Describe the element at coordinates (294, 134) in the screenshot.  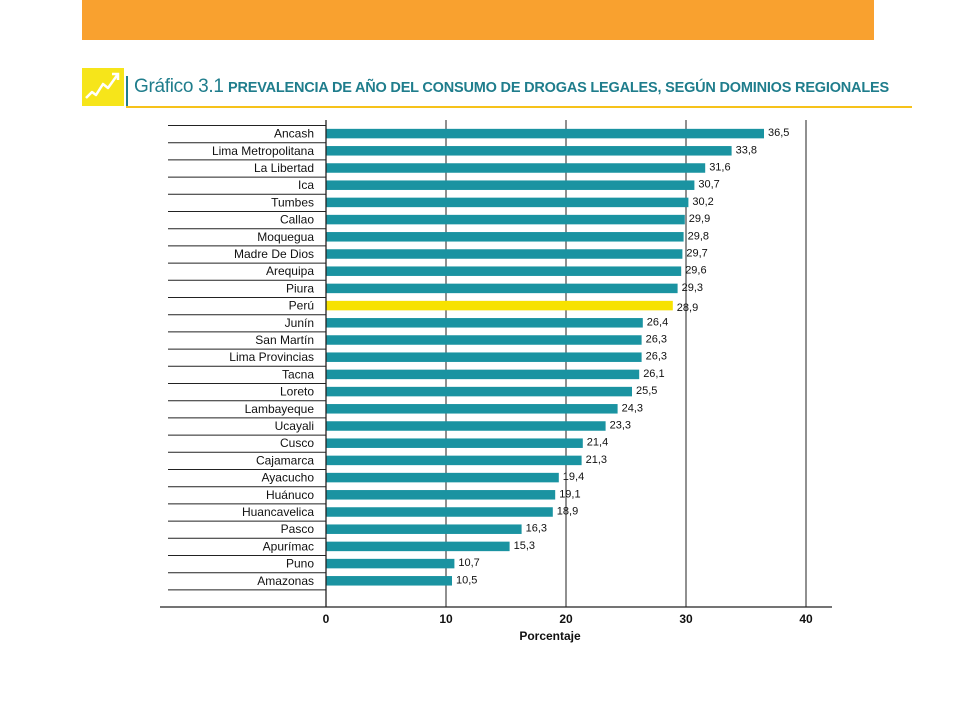
I see `category-label: Ancash` at that location.